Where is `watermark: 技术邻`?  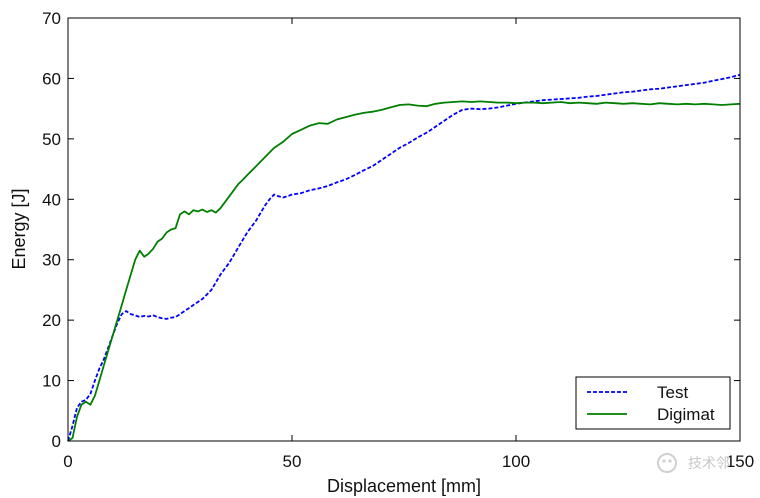
watermark: 技术邻 is located at coordinates (693, 463).